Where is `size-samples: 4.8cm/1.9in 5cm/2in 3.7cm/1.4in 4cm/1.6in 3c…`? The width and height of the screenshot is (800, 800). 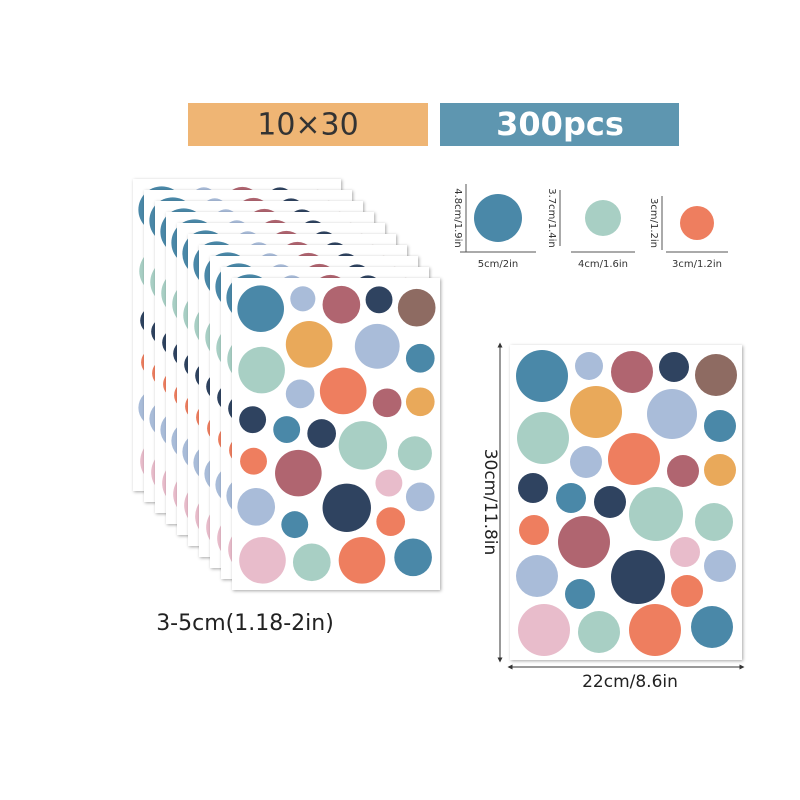 size-samples: 4.8cm/1.9in 5cm/2in 3.7cm/1.4in 4cm/1.6in 3c… is located at coordinates (590, 227).